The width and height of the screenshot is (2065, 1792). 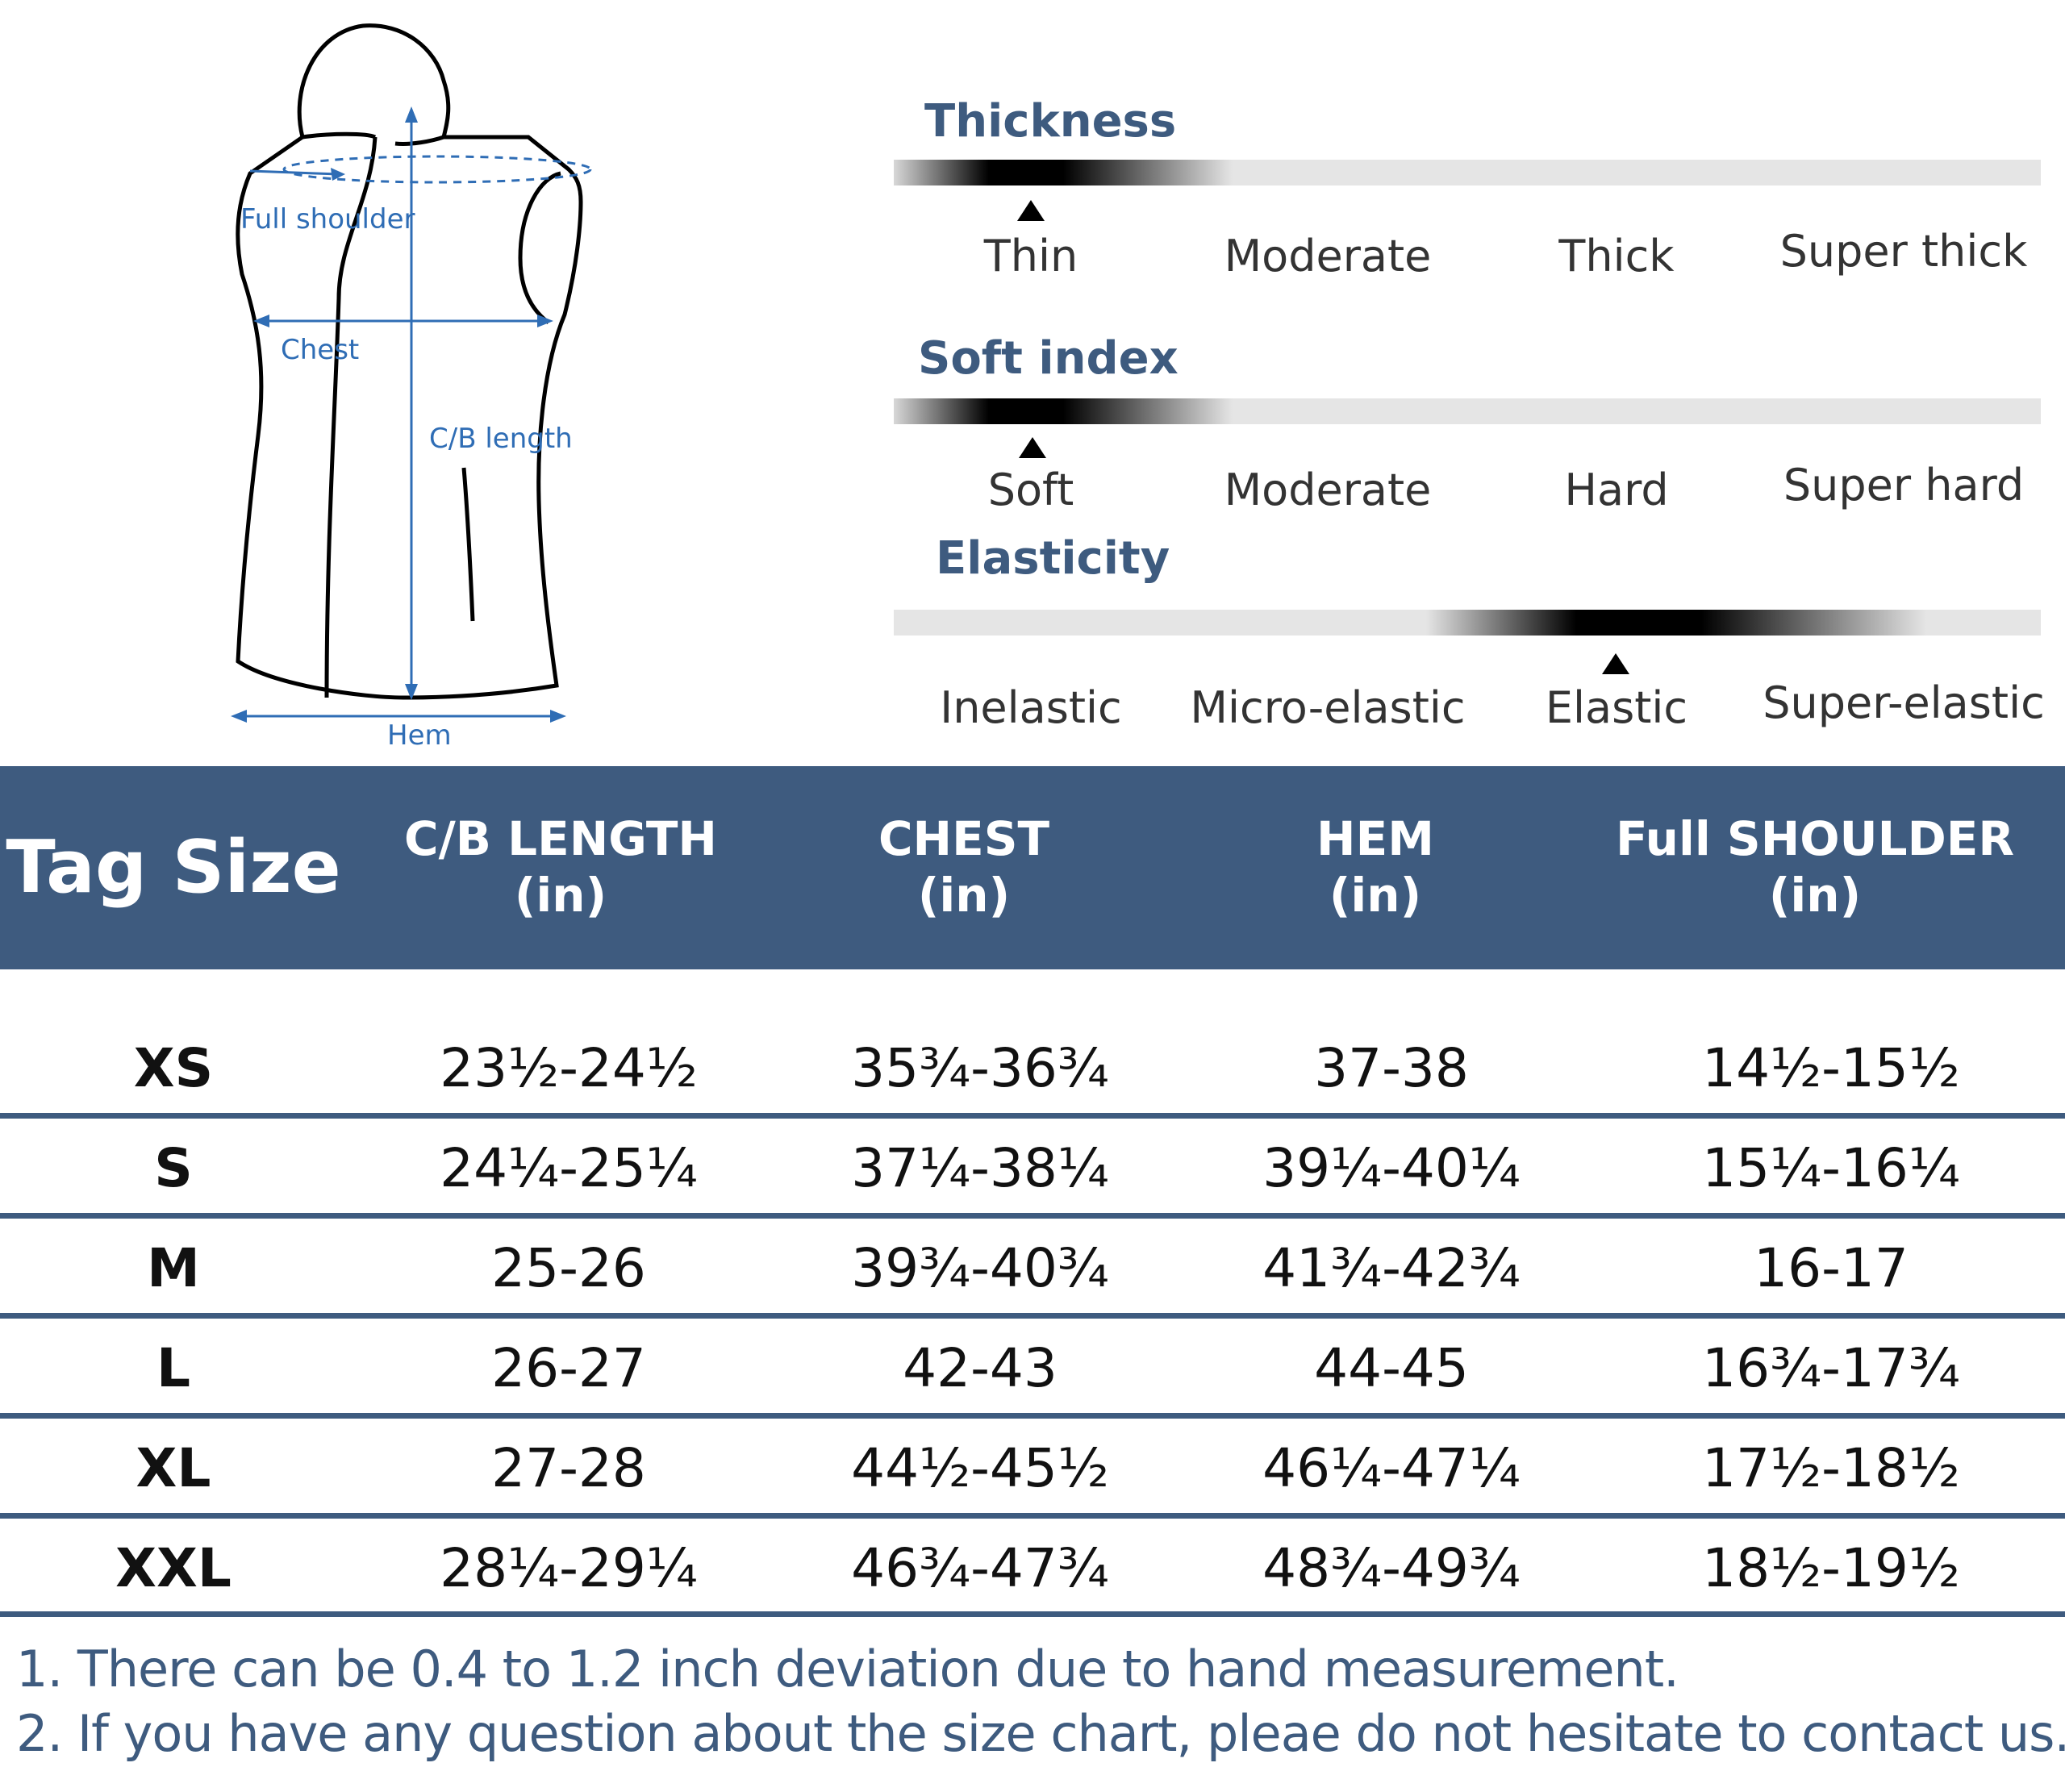 What do you see at coordinates (501, 439) in the screenshot?
I see `cb-length-label: C/B length` at bounding box center [501, 439].